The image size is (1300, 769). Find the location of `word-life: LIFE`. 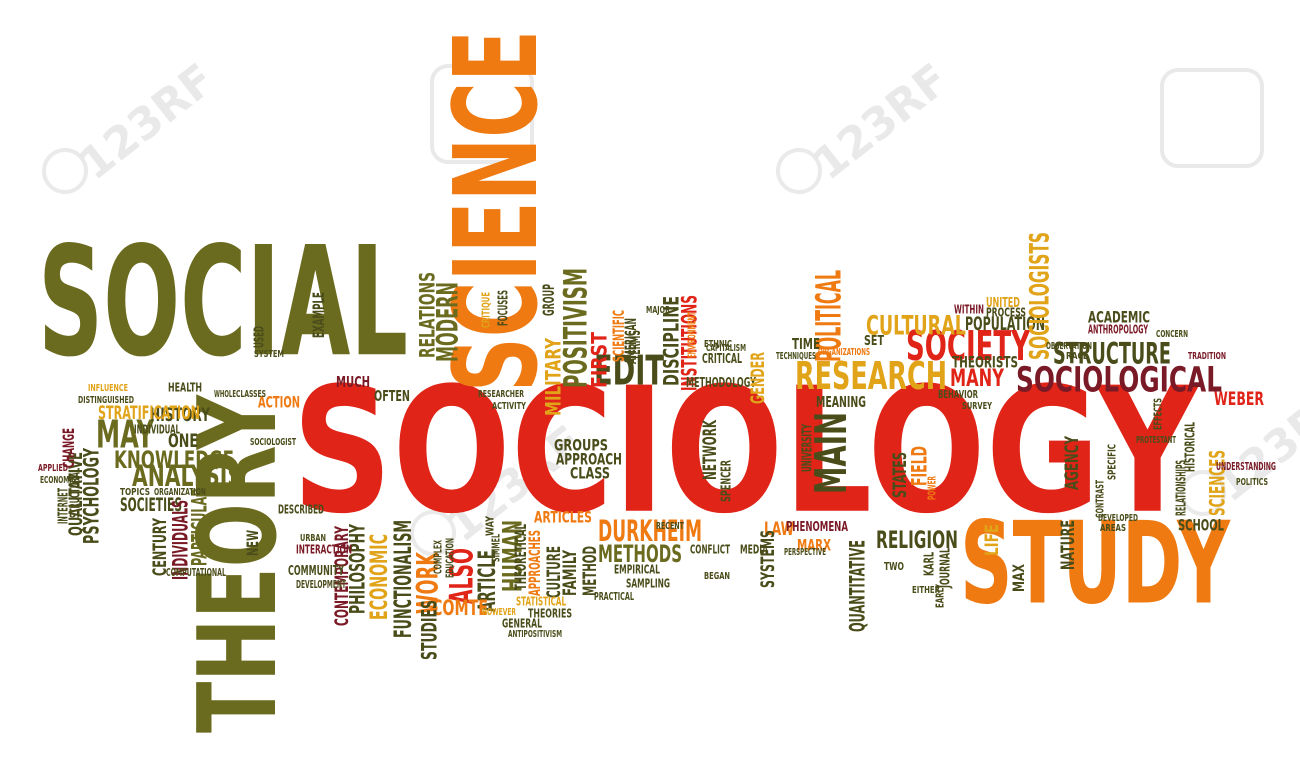

word-life: LIFE is located at coordinates (991, 539).